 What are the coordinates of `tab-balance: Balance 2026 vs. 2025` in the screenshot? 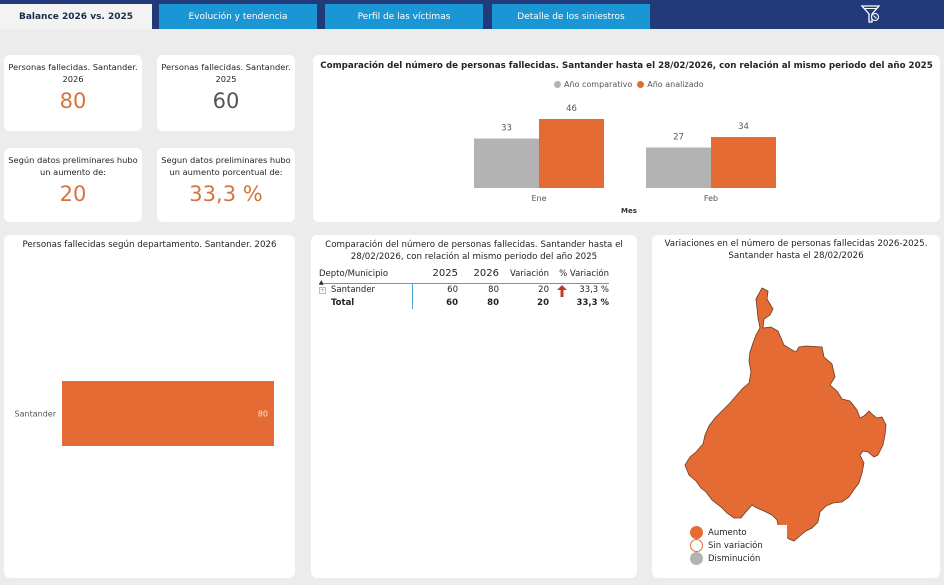 It's located at (76, 16).